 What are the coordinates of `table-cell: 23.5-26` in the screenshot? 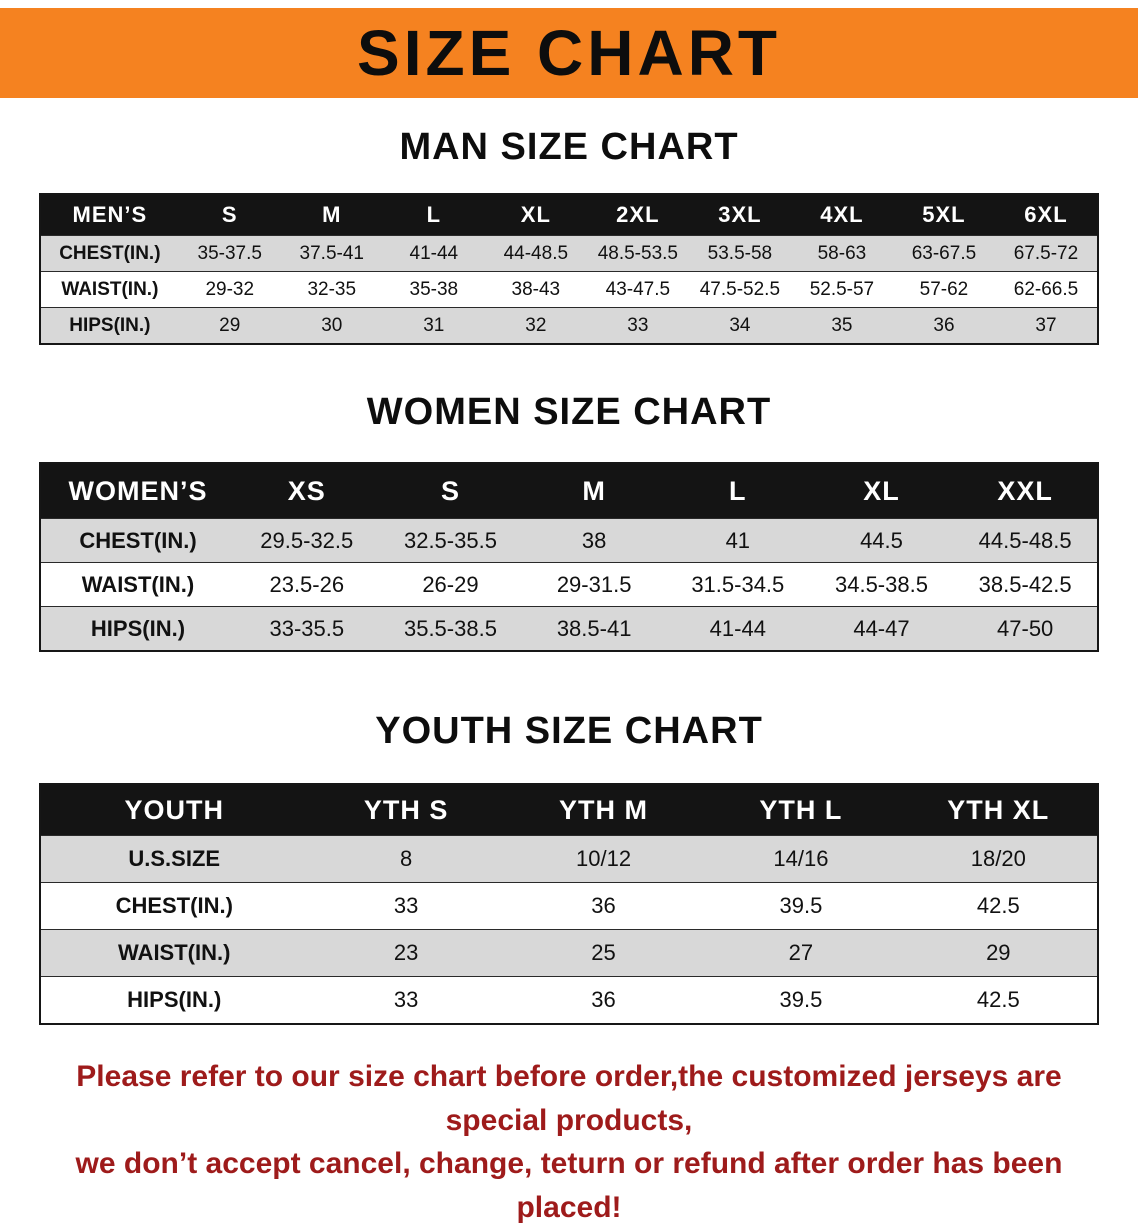 It's located at (306, 584).